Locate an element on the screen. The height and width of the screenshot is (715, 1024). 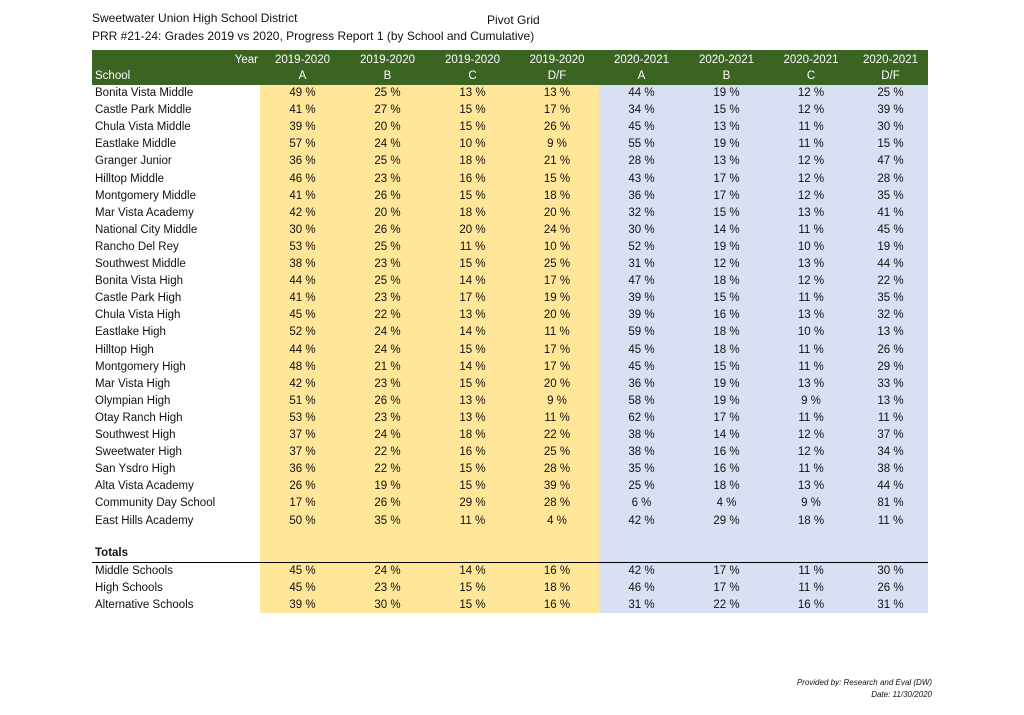
percent-cell: 57 % is located at coordinates (302, 144).